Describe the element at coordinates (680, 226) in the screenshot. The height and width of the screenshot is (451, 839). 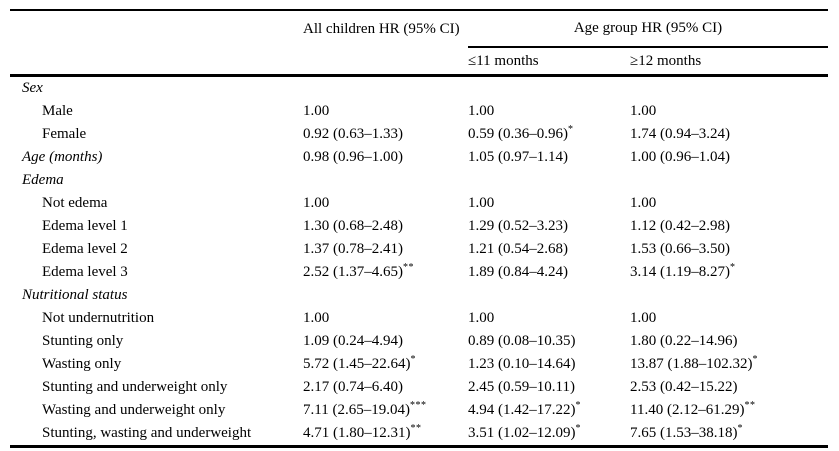
I see `hr-value: 1.12 (0.42–2.98)` at that location.